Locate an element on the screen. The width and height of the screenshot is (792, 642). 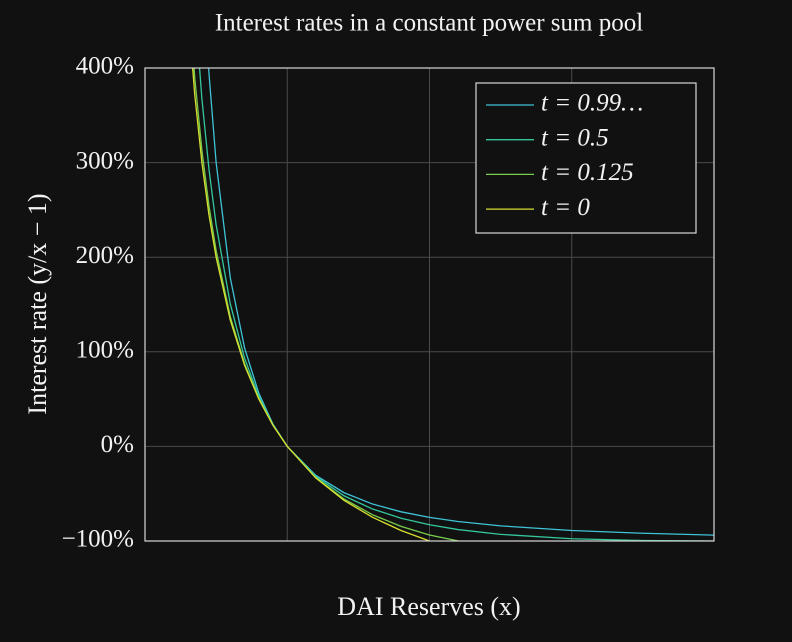
y-axis-label: Interest rate (y/x − 1) is located at coordinates (37, 303).